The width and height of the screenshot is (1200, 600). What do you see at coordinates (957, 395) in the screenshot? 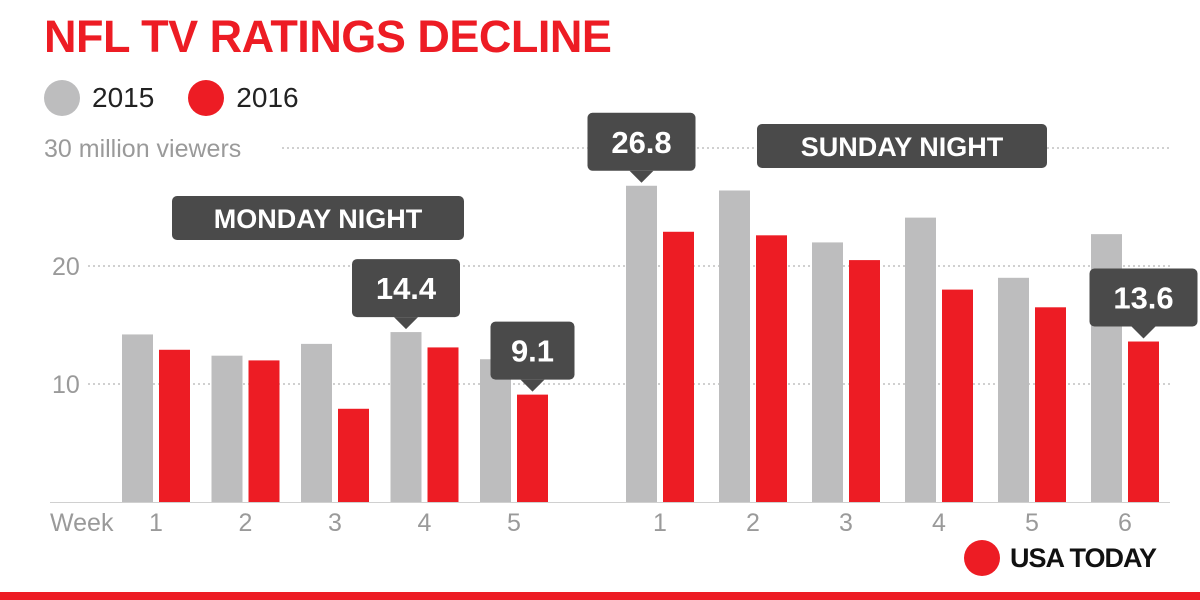
I see `bar-sunday-week-4-2016` at bounding box center [957, 395].